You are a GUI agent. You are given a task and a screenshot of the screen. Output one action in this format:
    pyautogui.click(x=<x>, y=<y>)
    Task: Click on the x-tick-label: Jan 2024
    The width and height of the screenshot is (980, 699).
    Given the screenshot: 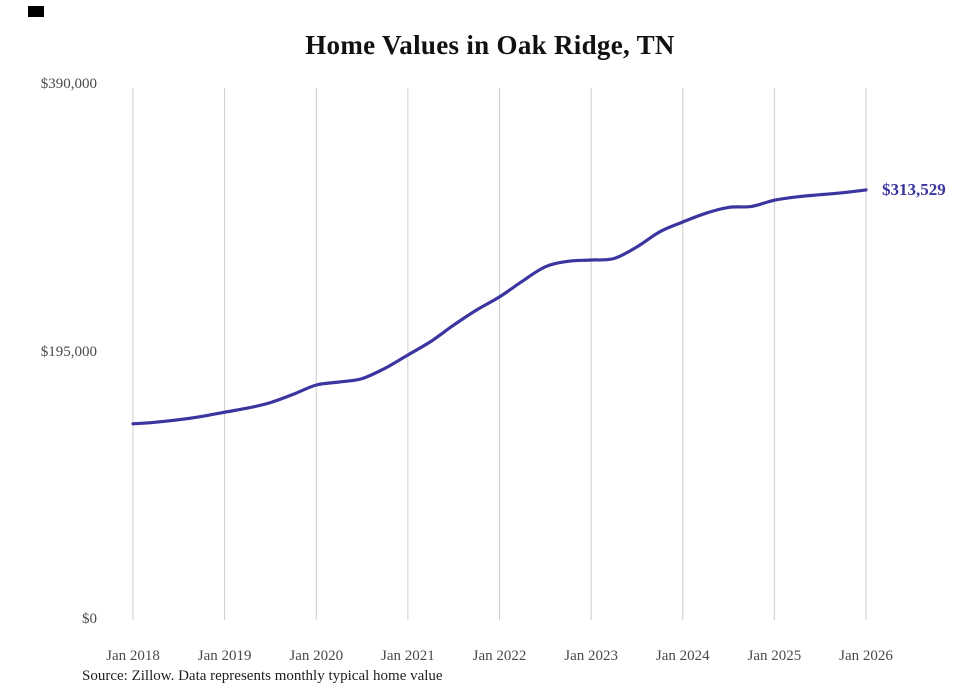 What is the action you would take?
    pyautogui.click(x=682, y=656)
    